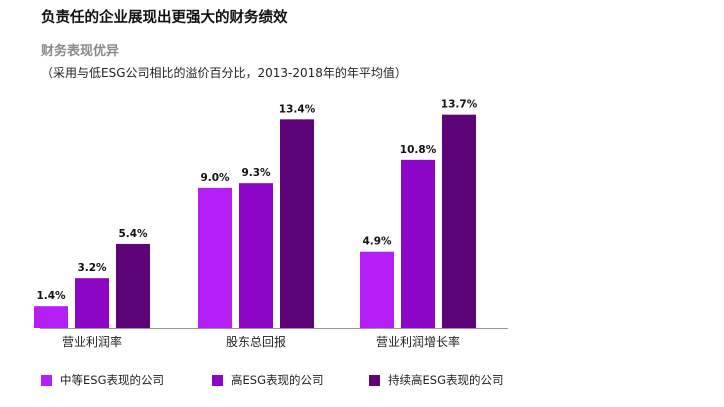 The height and width of the screenshot is (407, 724). Describe the element at coordinates (256, 173) in the screenshot. I see `data-label-2-cat-2: 9.3%` at that location.